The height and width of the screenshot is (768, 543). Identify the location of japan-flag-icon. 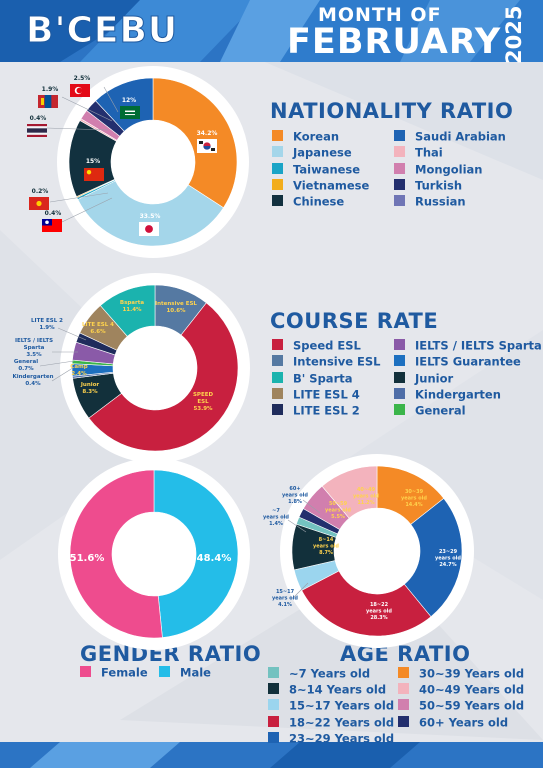
(149, 229).